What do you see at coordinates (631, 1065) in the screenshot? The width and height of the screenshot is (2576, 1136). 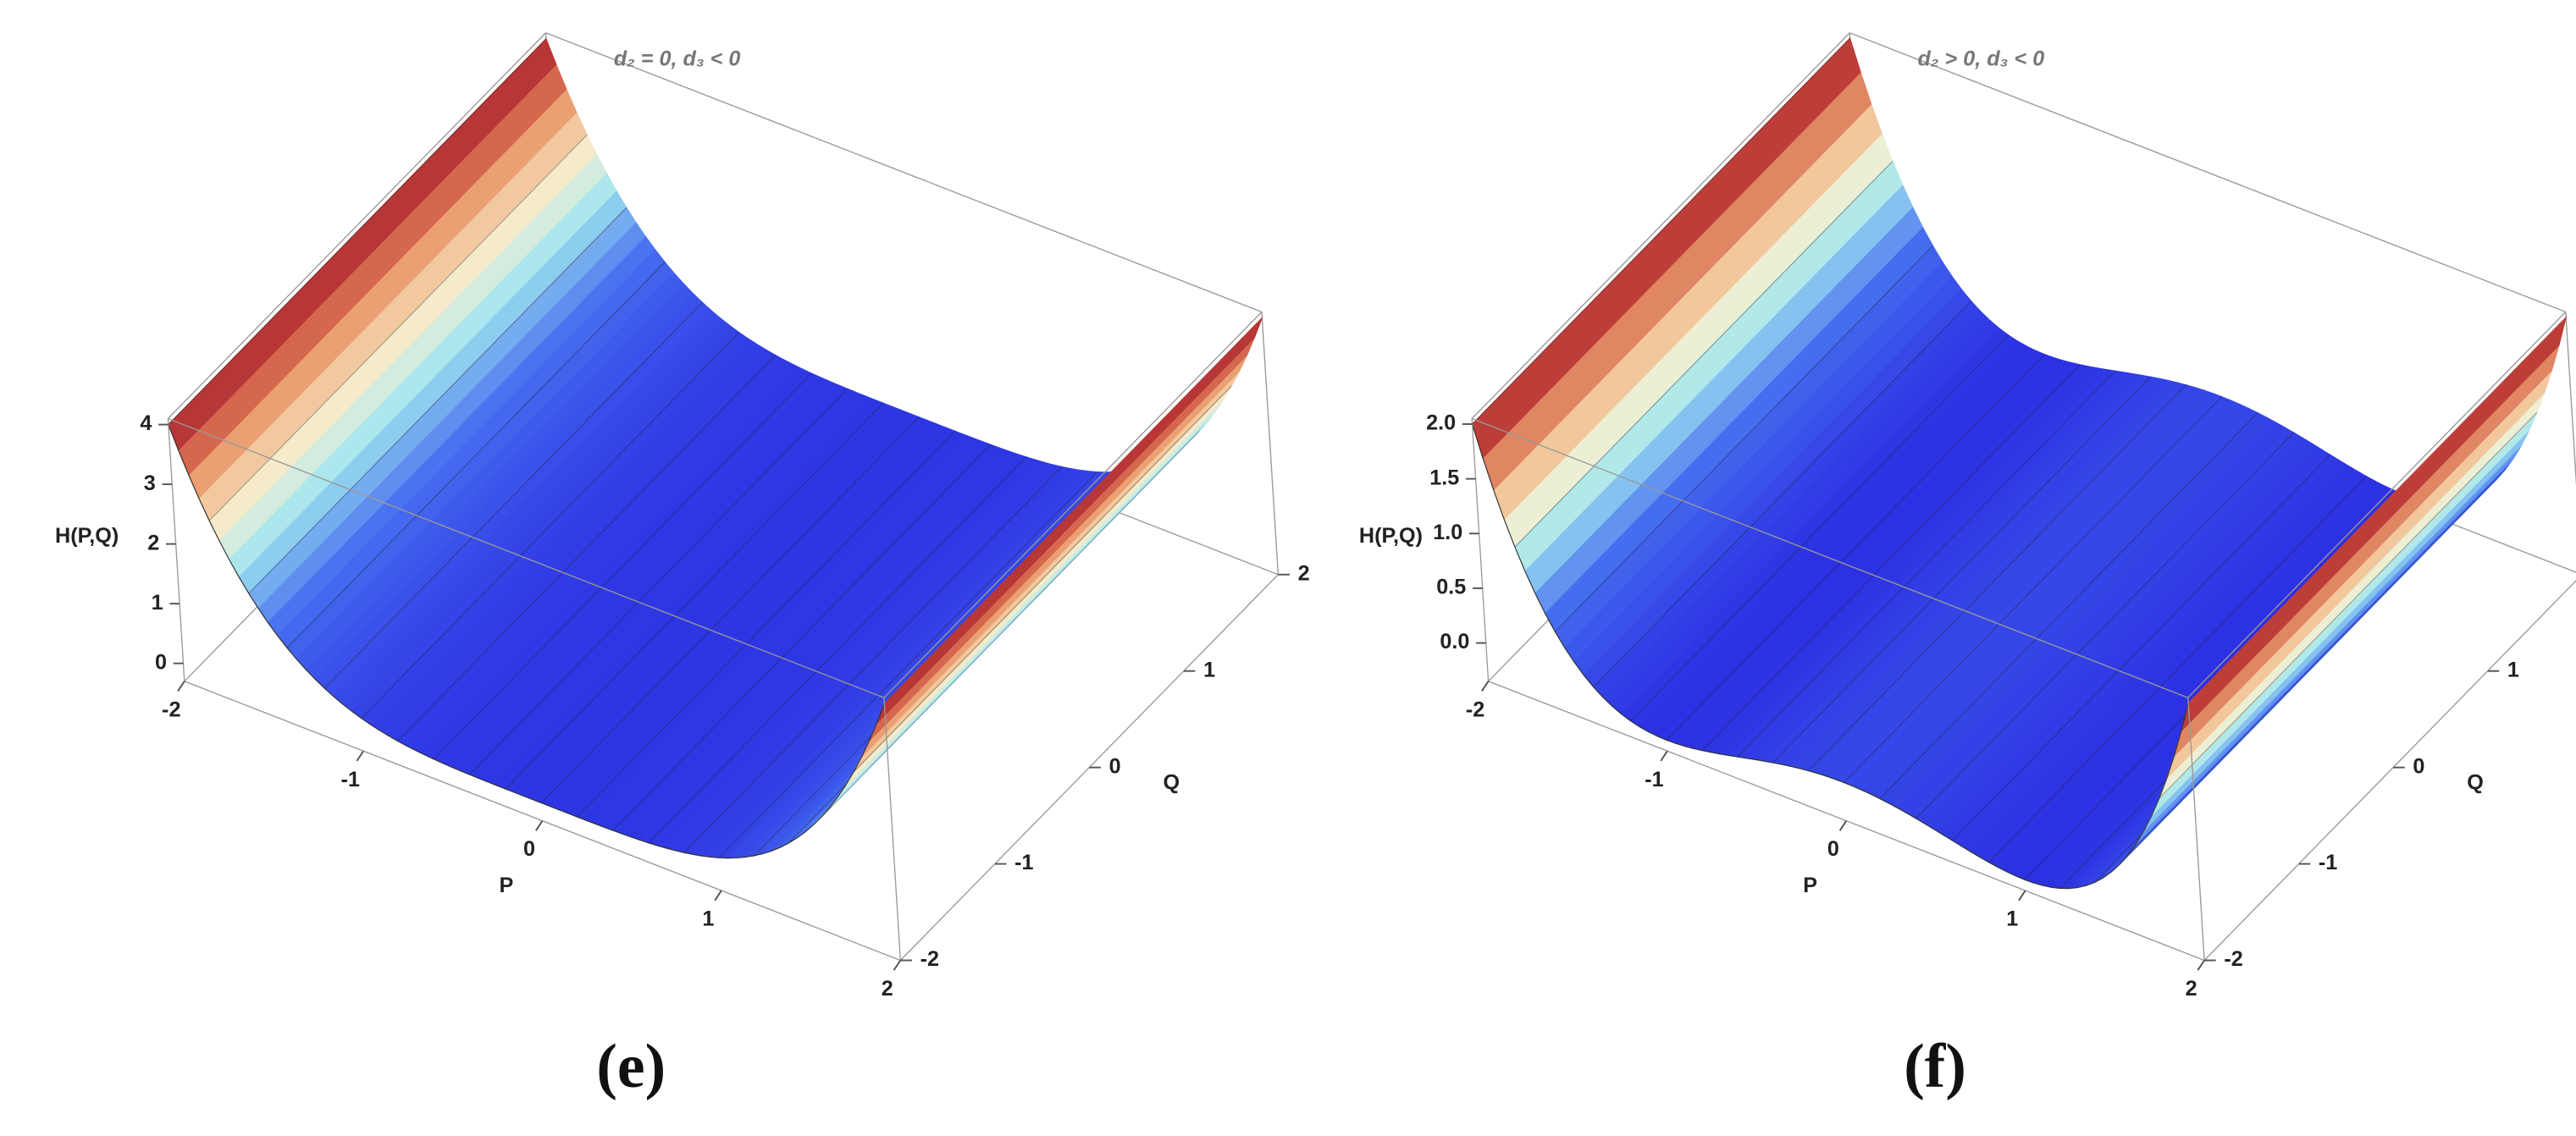 I see `panel-caption: (e)` at bounding box center [631, 1065].